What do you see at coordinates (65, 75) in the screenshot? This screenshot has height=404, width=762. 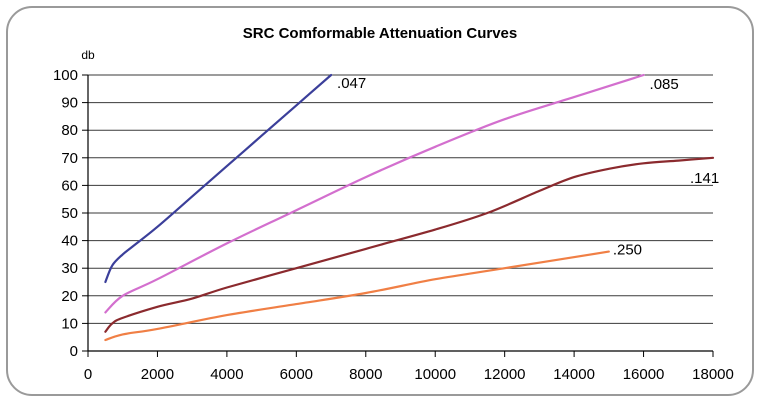 I see `y-tick-label: 100` at bounding box center [65, 75].